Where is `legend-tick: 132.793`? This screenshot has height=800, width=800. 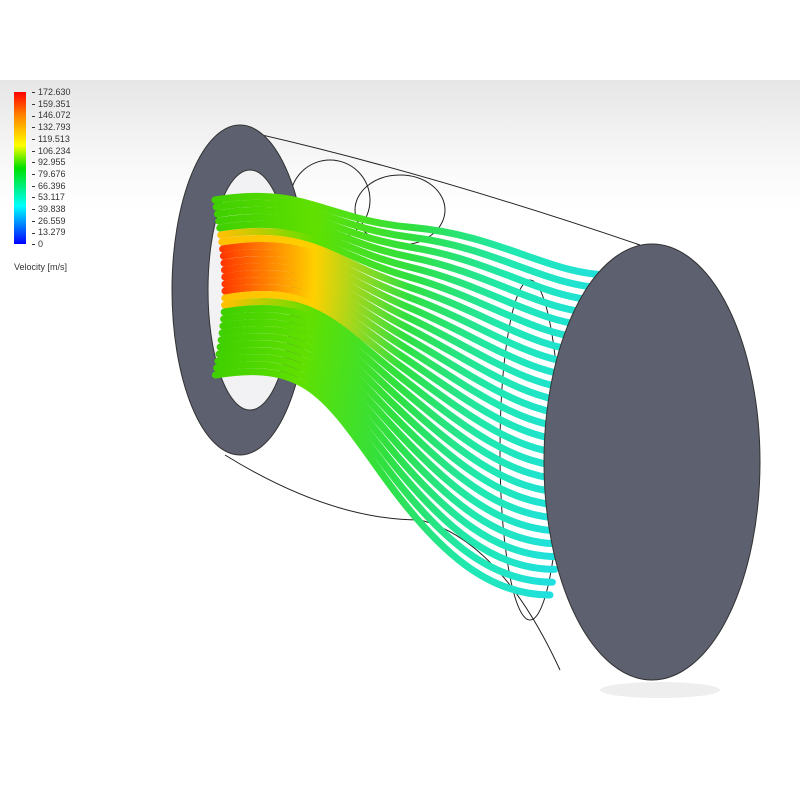 legend-tick: 132.793 is located at coordinates (51, 127).